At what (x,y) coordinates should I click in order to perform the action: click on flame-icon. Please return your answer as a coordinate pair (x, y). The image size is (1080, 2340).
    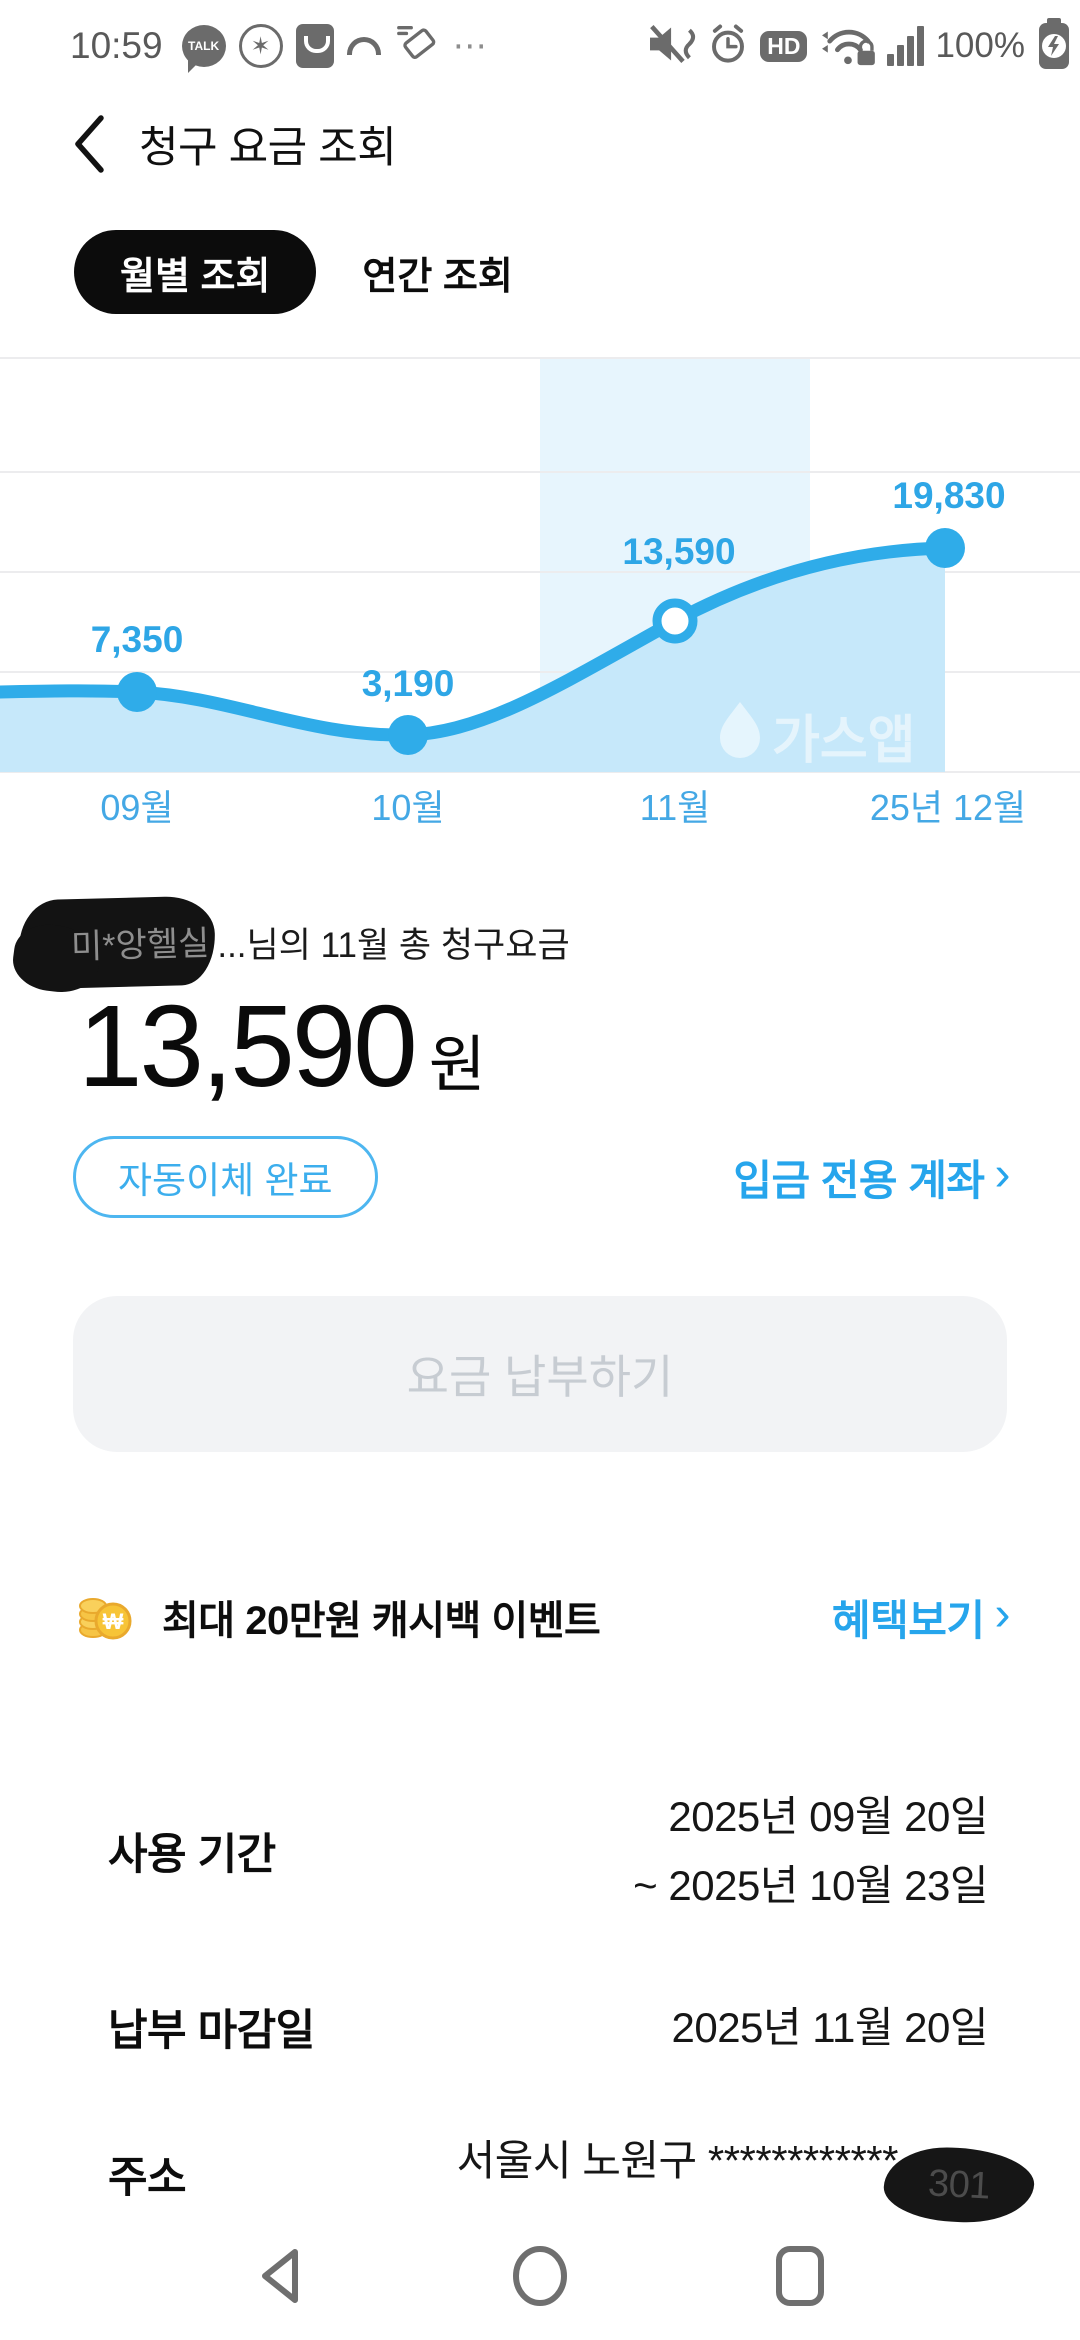
    Looking at the image, I should click on (740, 730).